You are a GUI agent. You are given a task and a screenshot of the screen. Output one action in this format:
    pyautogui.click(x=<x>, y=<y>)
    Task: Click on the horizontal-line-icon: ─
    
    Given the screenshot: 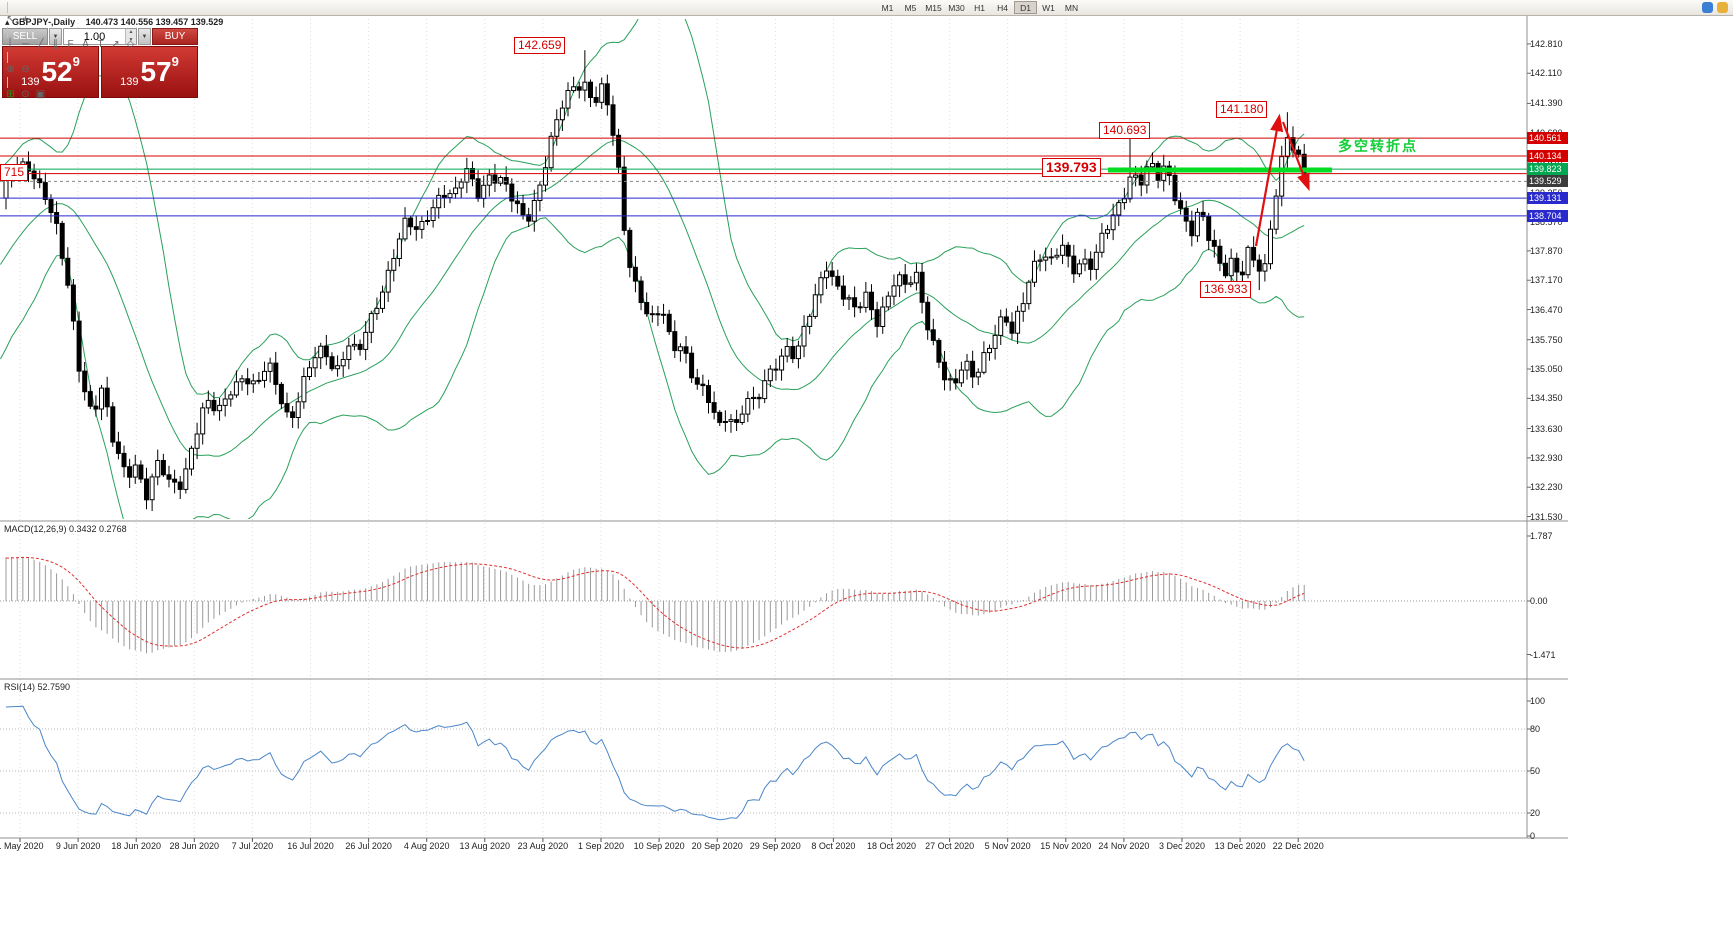 What is the action you would take?
    pyautogui.click(x=25, y=44)
    